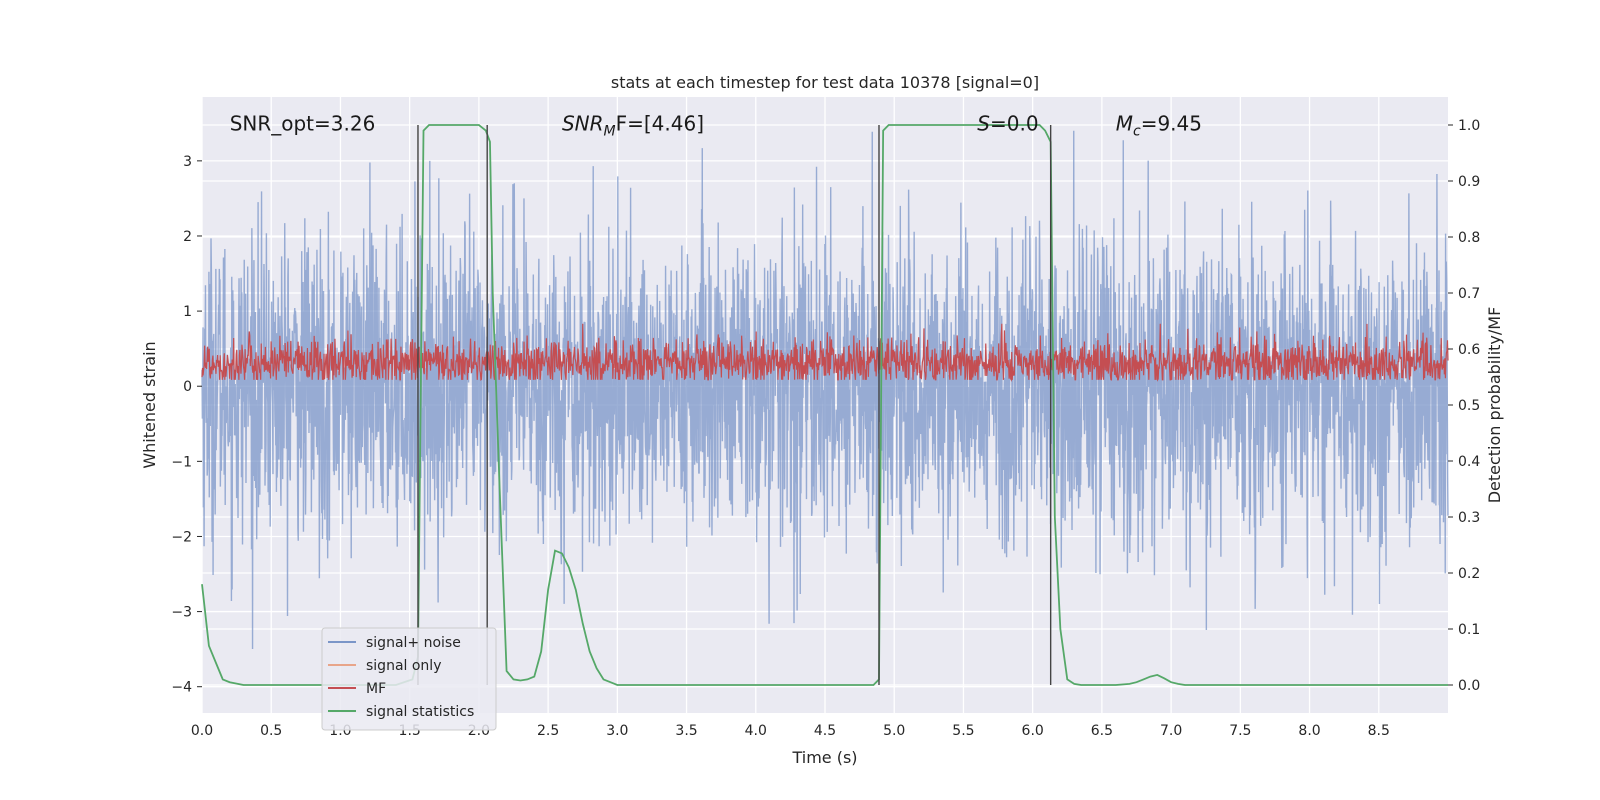  What do you see at coordinates (1469, 126) in the screenshot?
I see `y2-tick-label: 1.0` at bounding box center [1469, 126].